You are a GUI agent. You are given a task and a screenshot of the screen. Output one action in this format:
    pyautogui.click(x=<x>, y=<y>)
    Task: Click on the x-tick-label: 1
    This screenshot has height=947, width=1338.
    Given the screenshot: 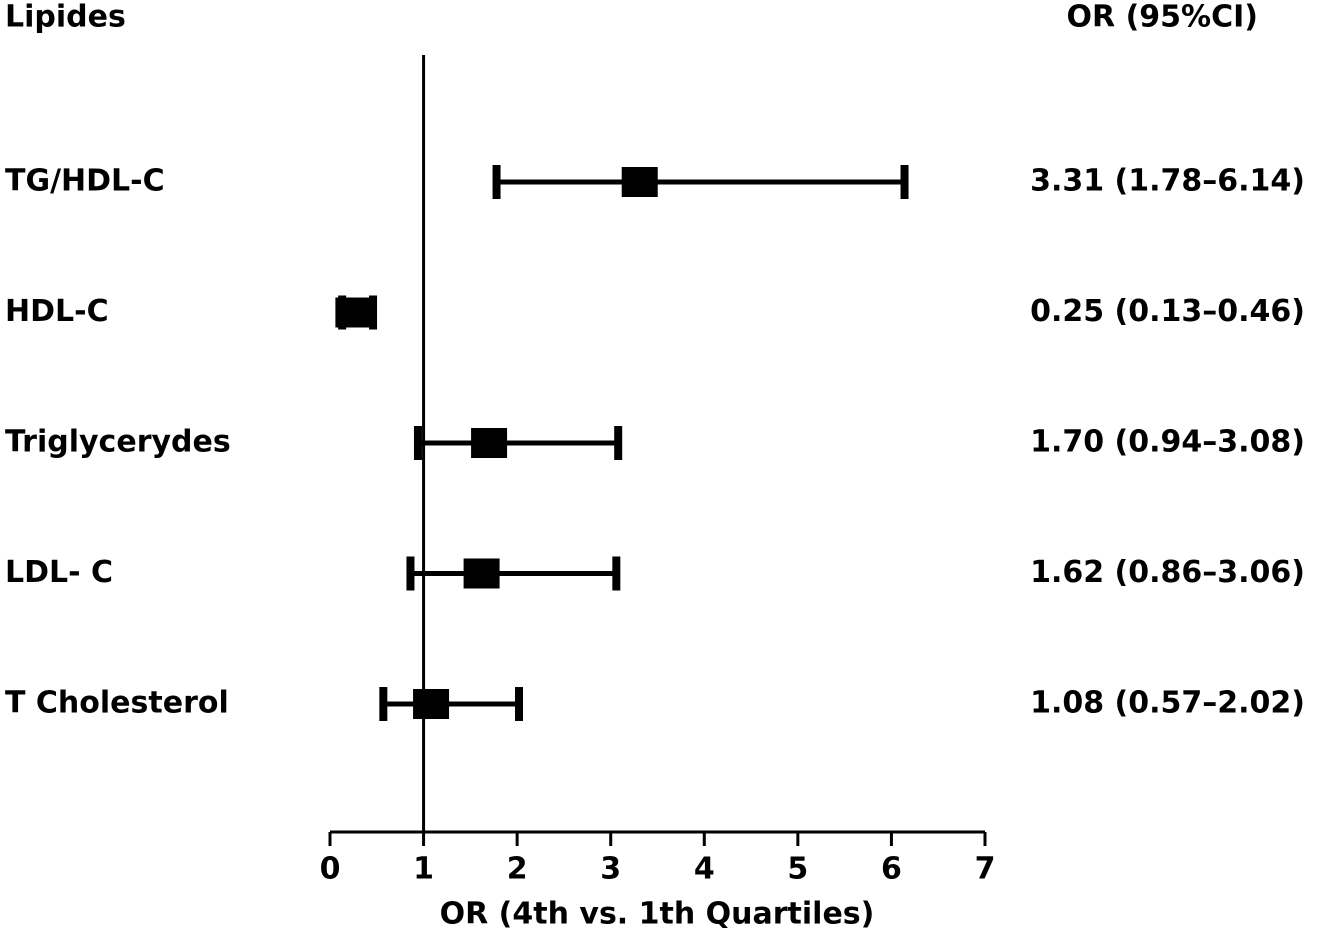 What is the action you would take?
    pyautogui.click(x=423, y=869)
    